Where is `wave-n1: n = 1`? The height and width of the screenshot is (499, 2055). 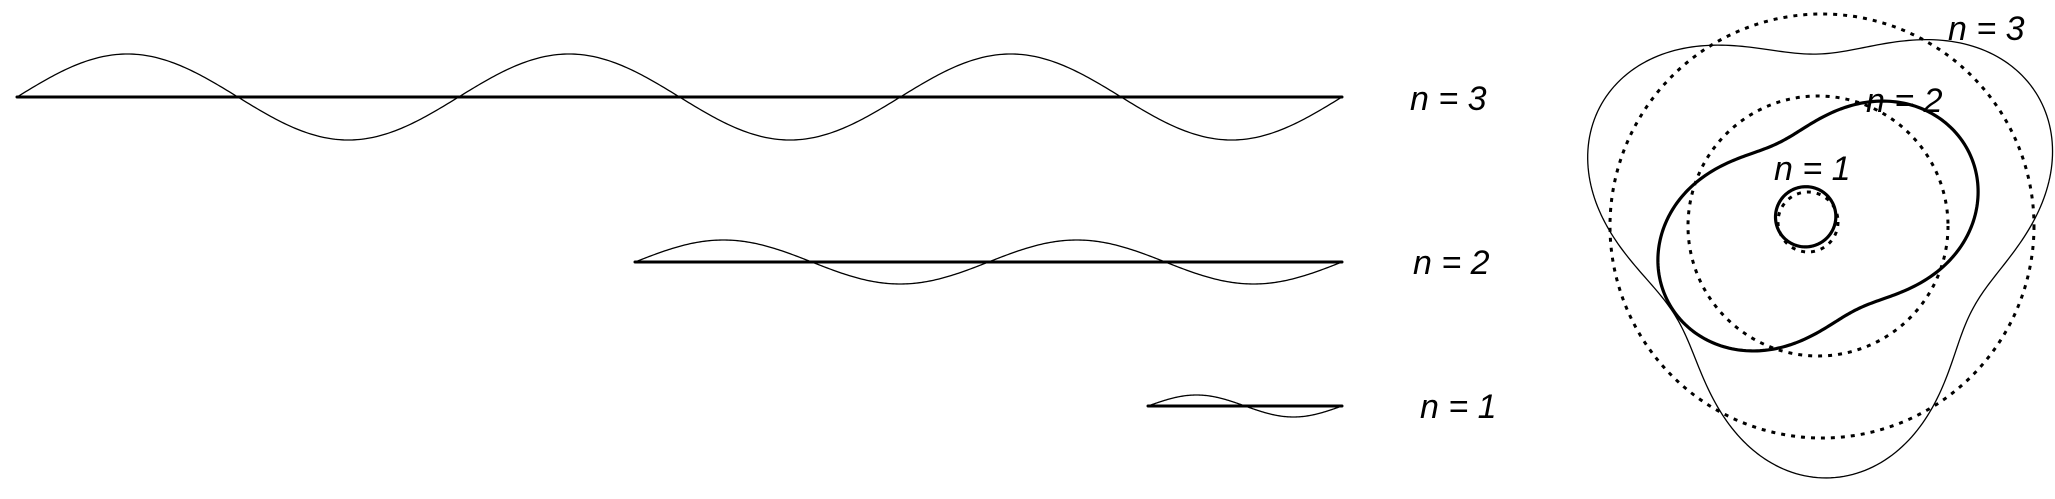 wave-n1: n = 1 is located at coordinates (1321, 407).